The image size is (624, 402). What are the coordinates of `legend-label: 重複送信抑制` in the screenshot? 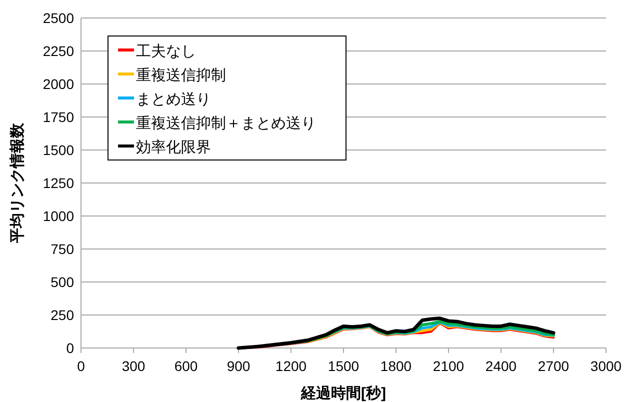 It's located at (181, 75).